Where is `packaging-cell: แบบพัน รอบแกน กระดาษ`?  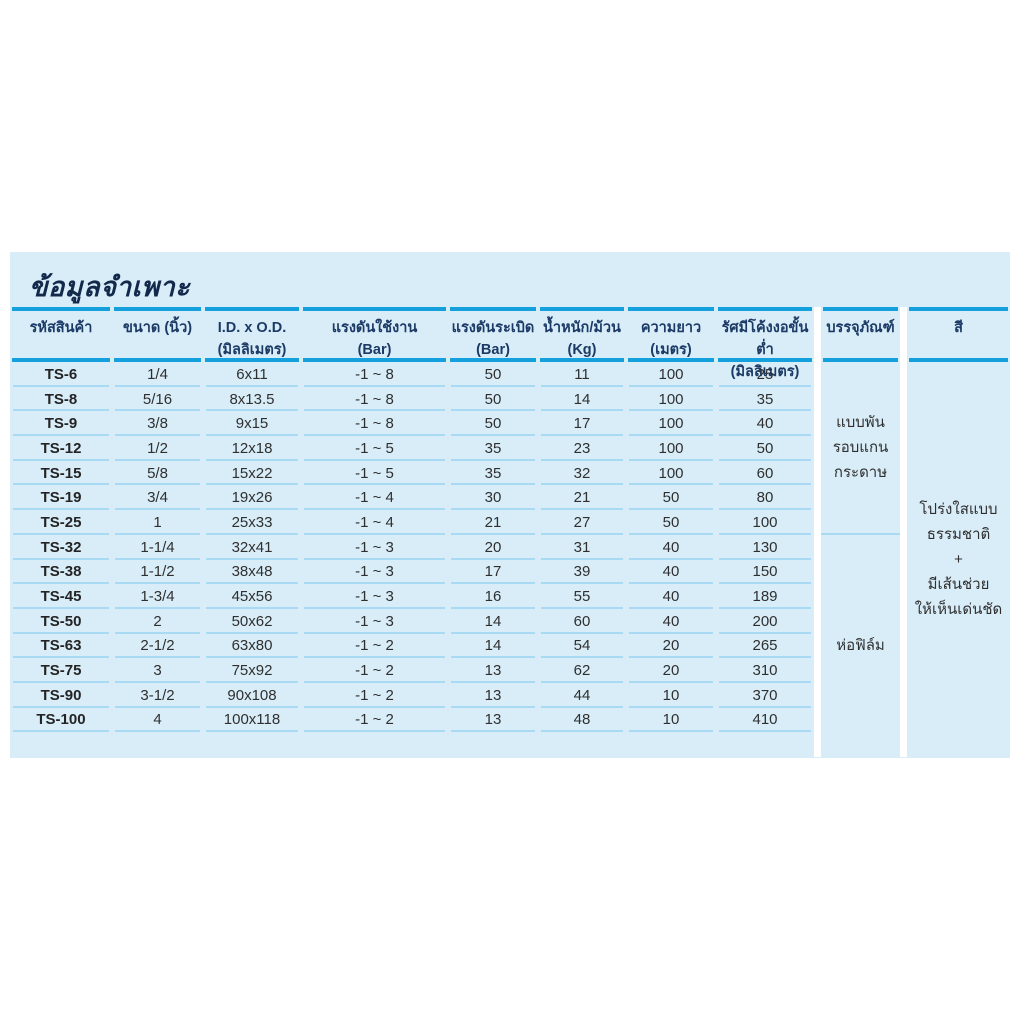 packaging-cell: แบบพัน รอบแกน กระดาษ is located at coordinates (860, 448).